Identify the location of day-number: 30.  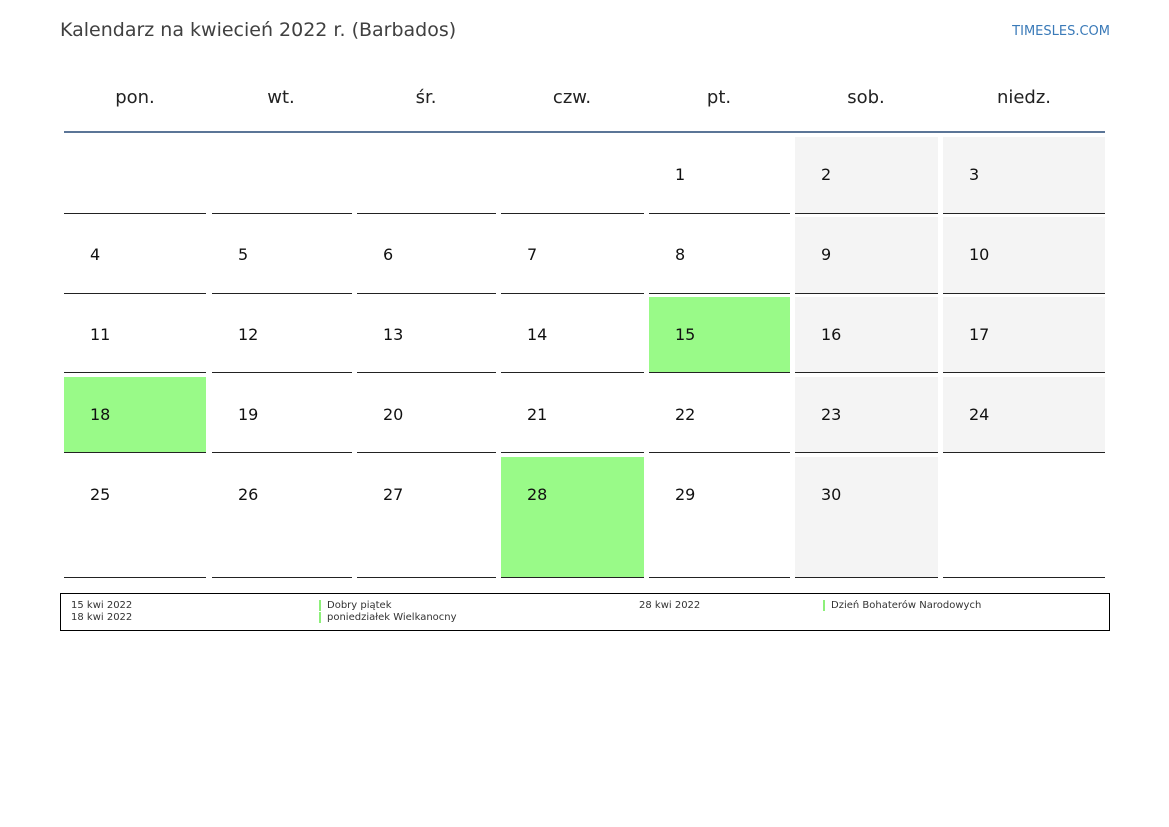
(831, 494).